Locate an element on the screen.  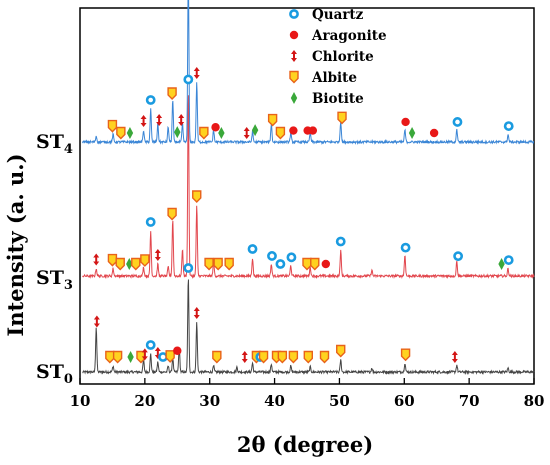
dot-icon is located at coordinates (294, 35).